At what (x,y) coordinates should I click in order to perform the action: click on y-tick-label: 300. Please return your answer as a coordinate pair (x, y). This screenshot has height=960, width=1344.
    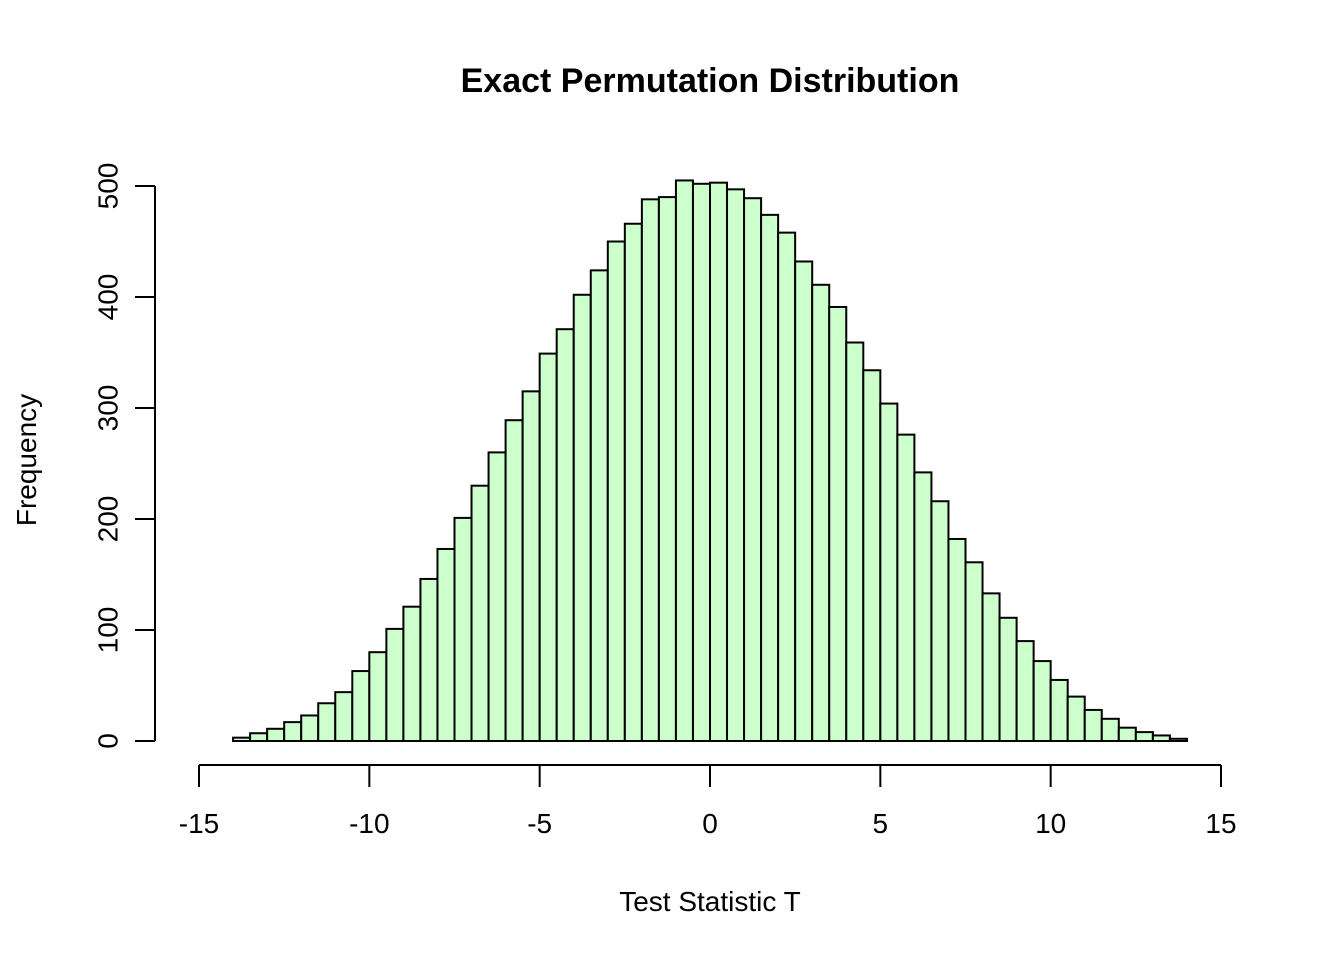
    Looking at the image, I should click on (107, 408).